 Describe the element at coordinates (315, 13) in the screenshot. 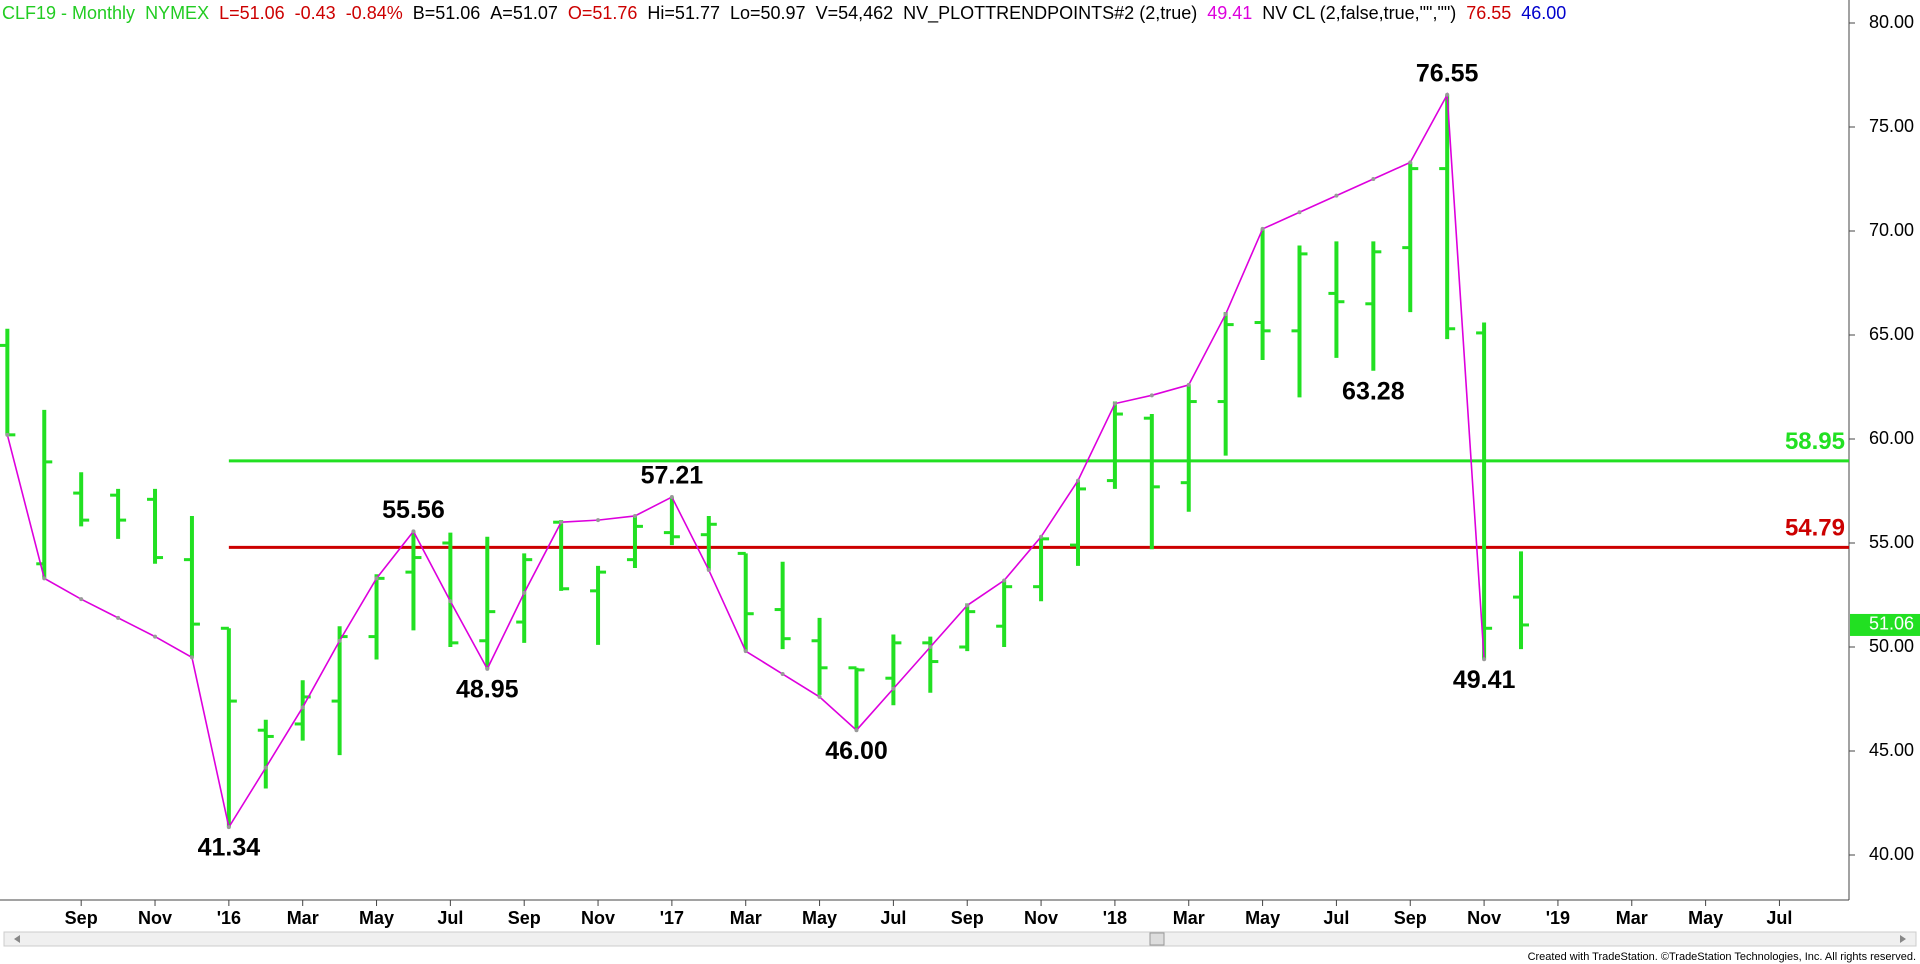

I see `header-item: -0.43` at that location.